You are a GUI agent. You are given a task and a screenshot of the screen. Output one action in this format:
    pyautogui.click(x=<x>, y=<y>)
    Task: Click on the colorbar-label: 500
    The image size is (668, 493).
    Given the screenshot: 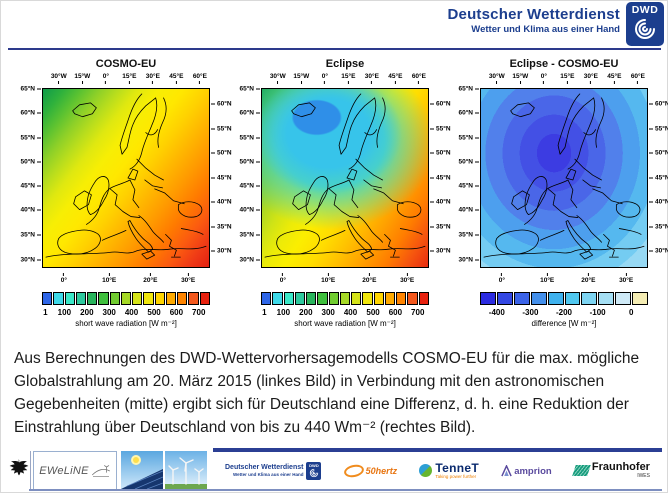 What is the action you would take?
    pyautogui.click(x=373, y=312)
    